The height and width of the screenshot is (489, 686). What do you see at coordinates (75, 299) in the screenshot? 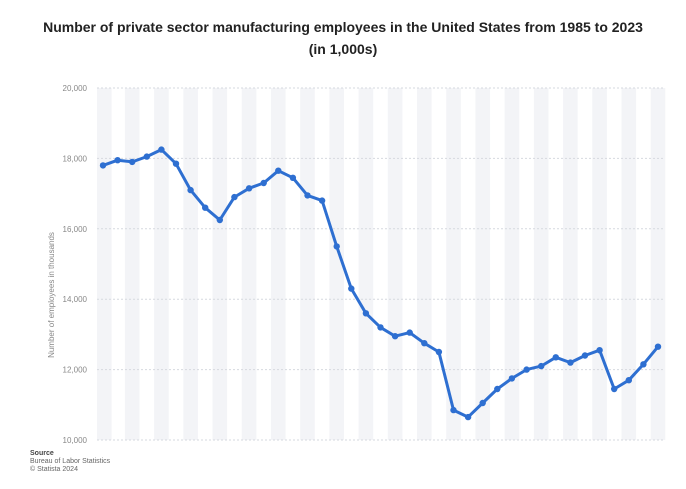
I see `y-tick-label: 14,000` at bounding box center [75, 299].